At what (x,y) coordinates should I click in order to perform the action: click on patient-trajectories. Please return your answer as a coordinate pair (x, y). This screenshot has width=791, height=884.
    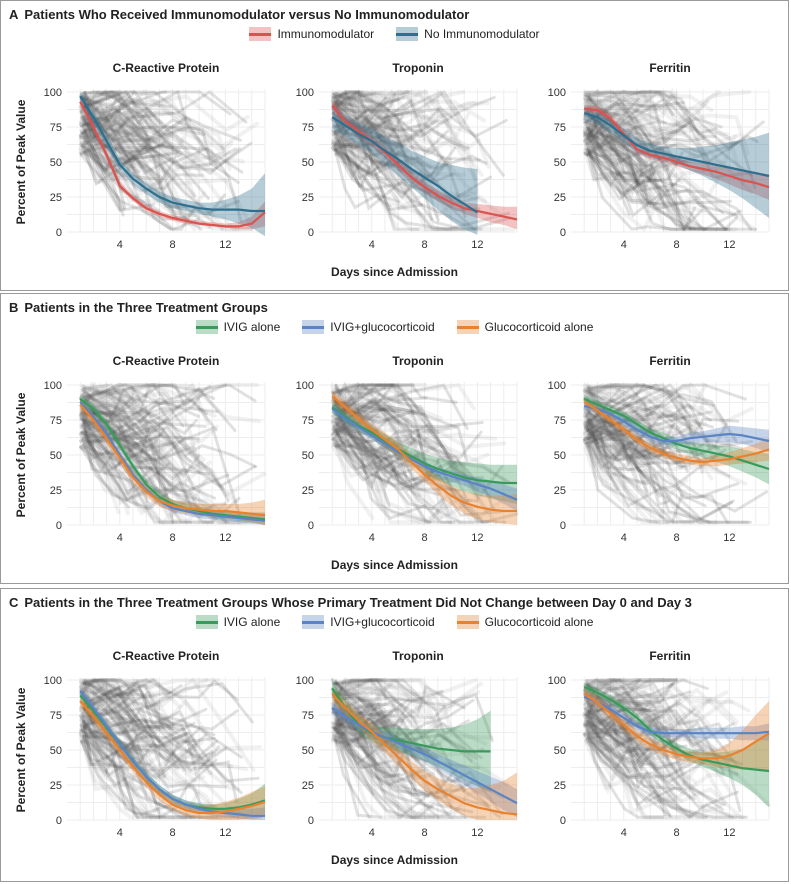
    Looking at the image, I should click on (424, 453).